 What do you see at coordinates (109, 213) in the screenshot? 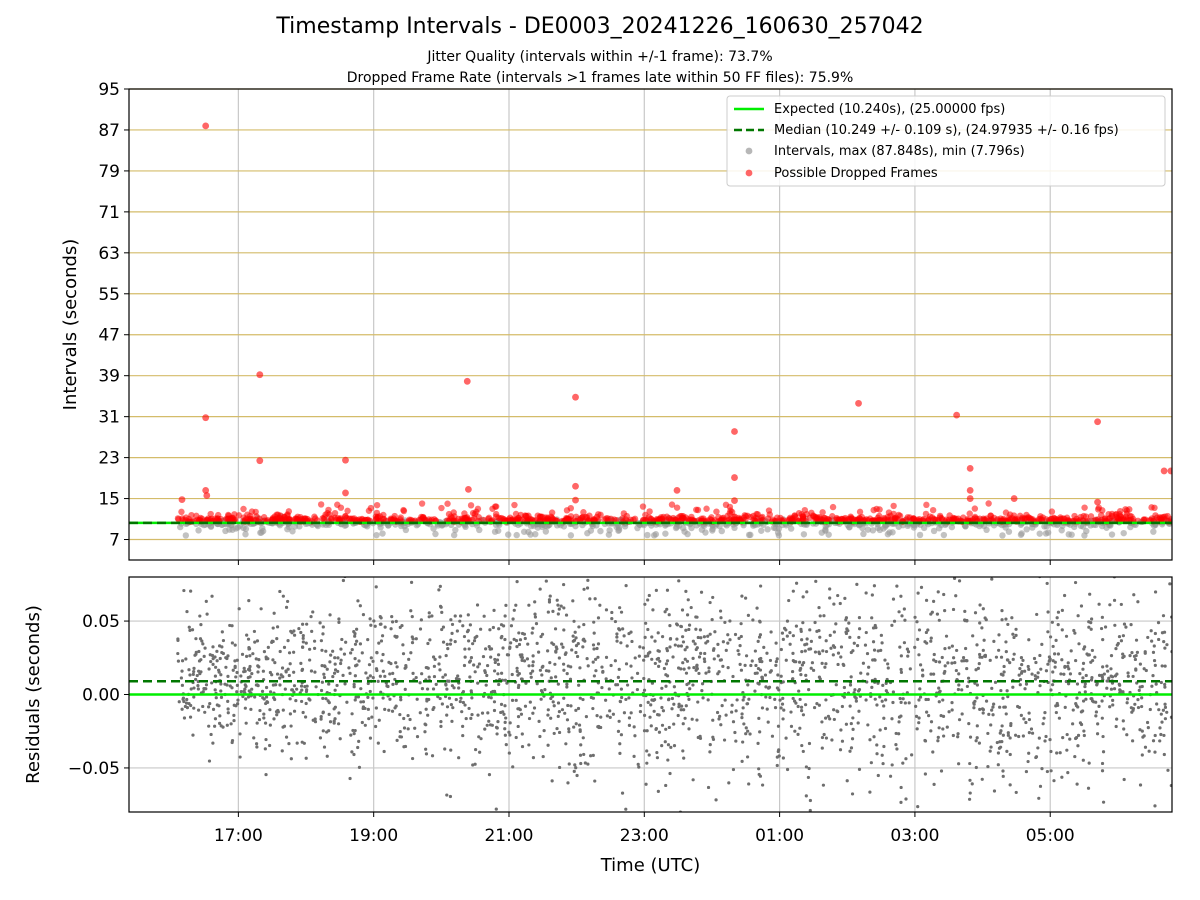
I see `y-tick-label: 71` at bounding box center [109, 213].